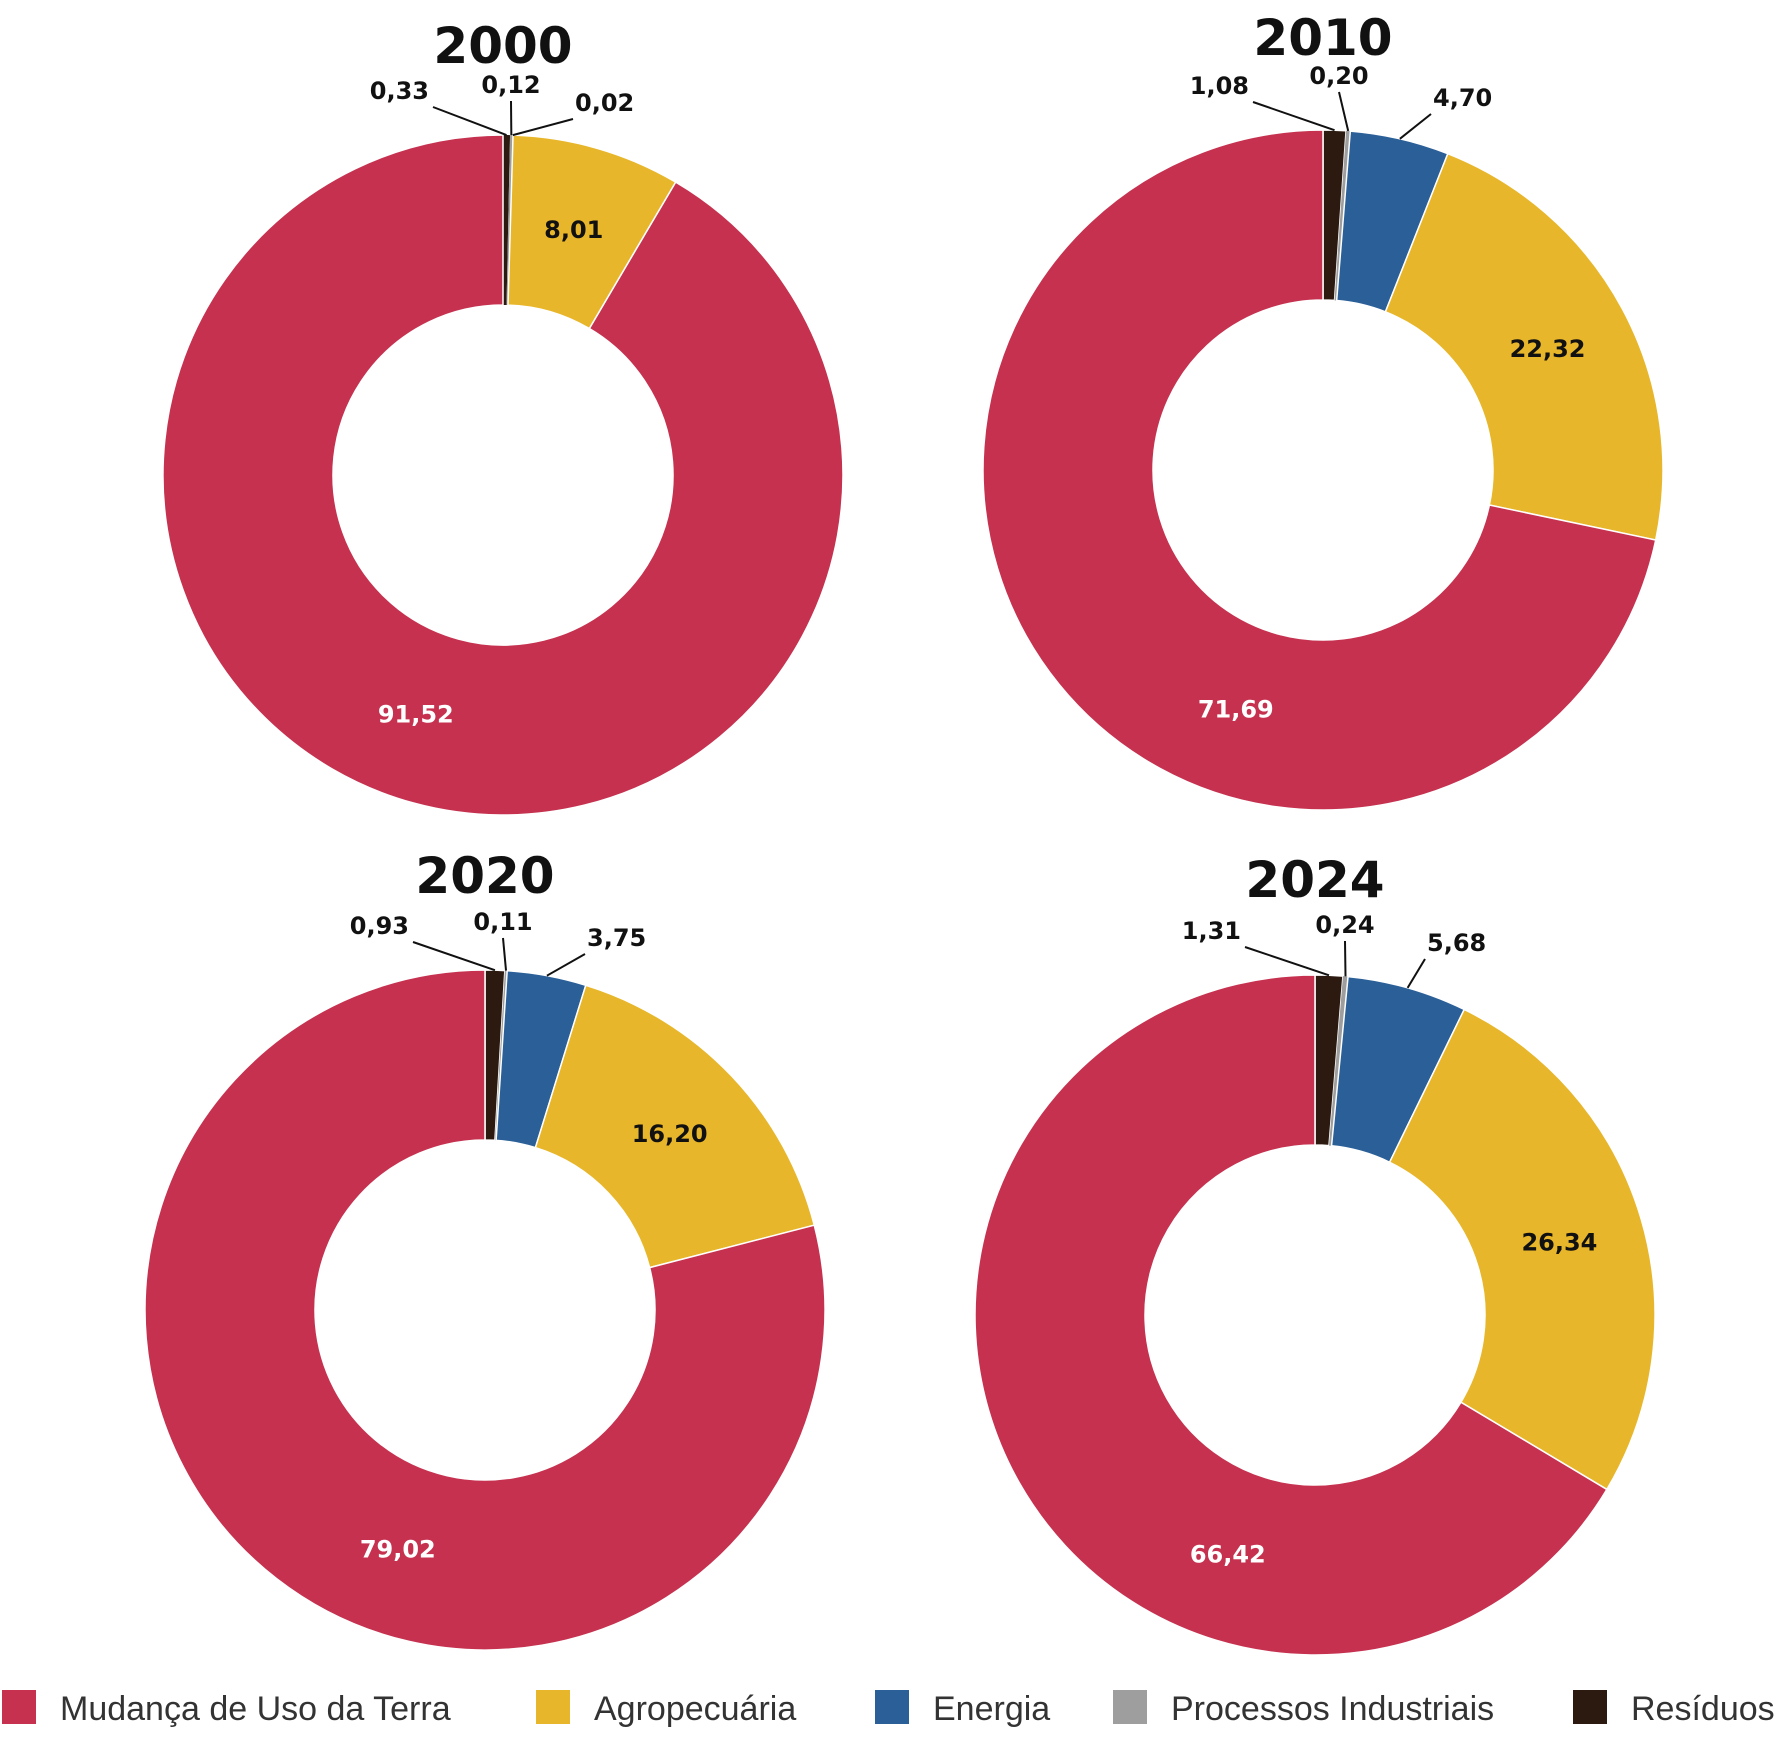 The height and width of the screenshot is (1755, 1785). What do you see at coordinates (495, 1055) in the screenshot?
I see `slice-residuos-2020` at bounding box center [495, 1055].